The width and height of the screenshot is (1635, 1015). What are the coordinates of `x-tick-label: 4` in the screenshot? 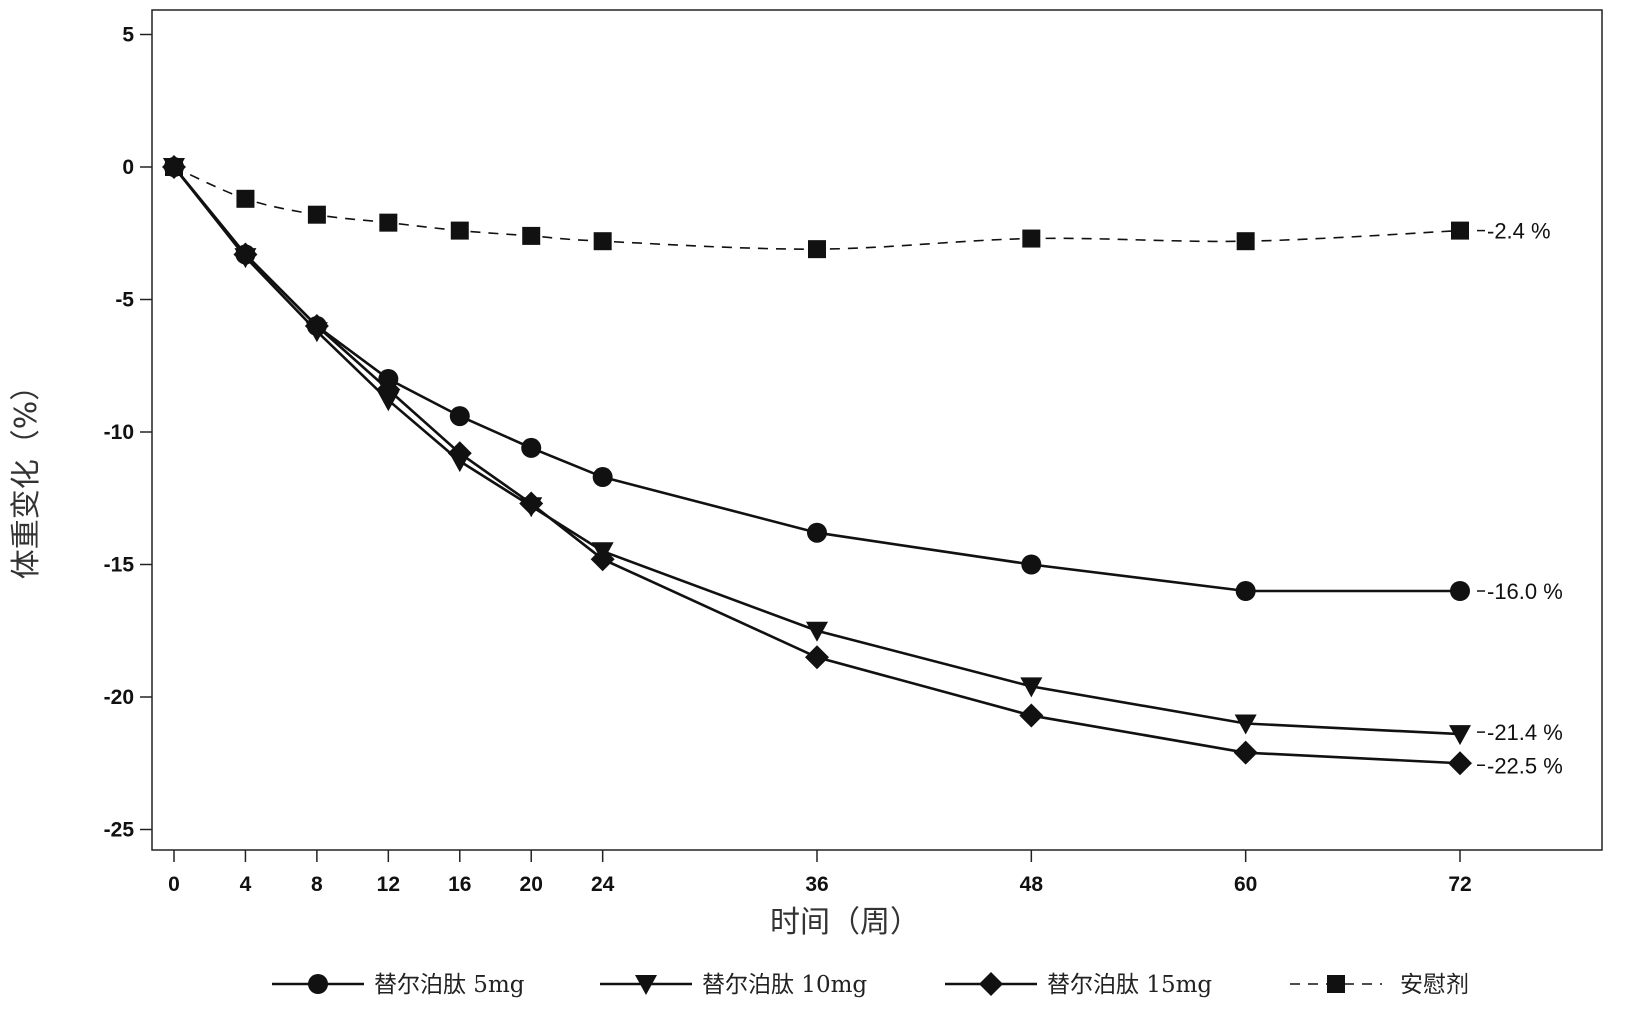 It's located at (246, 884).